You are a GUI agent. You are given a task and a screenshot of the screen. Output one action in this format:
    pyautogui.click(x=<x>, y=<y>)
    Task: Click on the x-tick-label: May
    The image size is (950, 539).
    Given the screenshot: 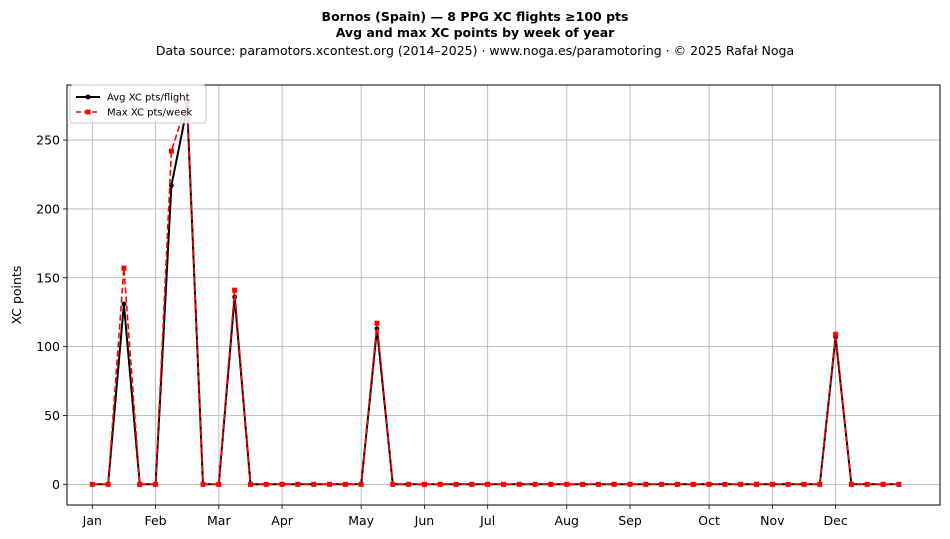 What is the action you would take?
    pyautogui.click(x=361, y=520)
    